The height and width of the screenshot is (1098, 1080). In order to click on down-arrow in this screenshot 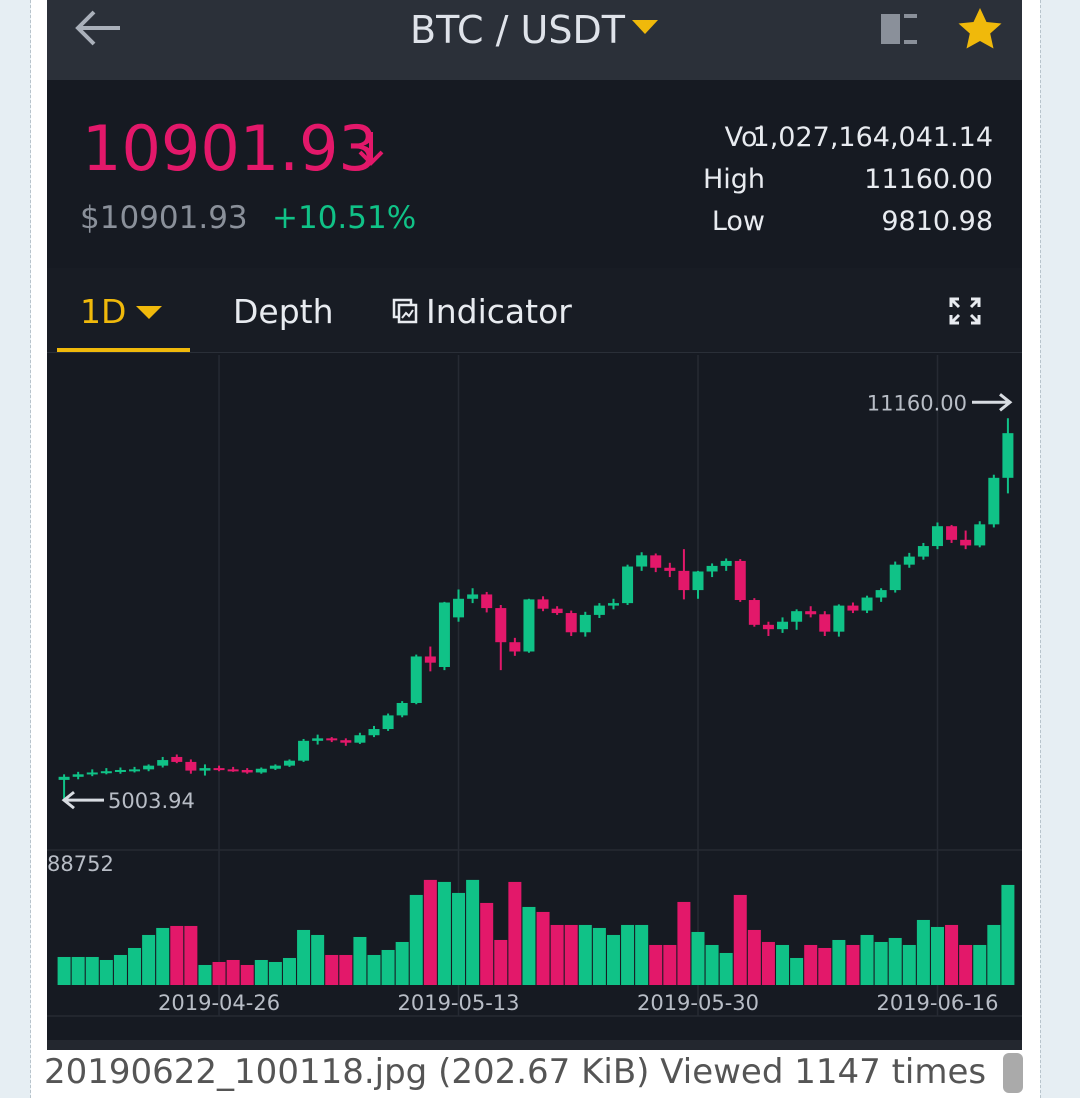, I will do `click(371, 149)`.